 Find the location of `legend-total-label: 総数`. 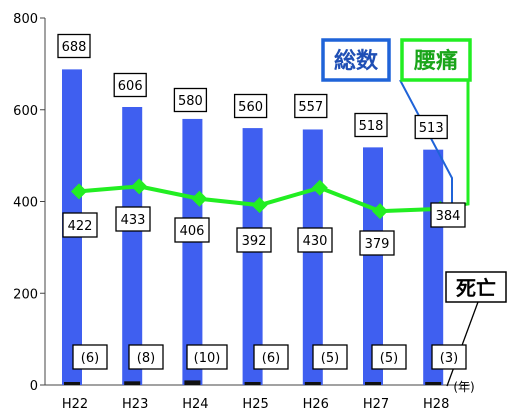

legend-total-label: 総数 is located at coordinates (356, 61).